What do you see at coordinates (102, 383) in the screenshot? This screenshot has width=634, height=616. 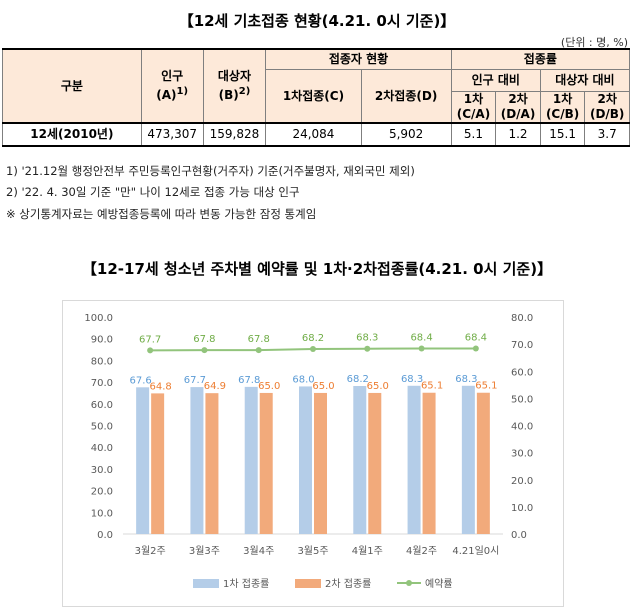 I see `y-left-tick-label: 70.0` at bounding box center [102, 383].